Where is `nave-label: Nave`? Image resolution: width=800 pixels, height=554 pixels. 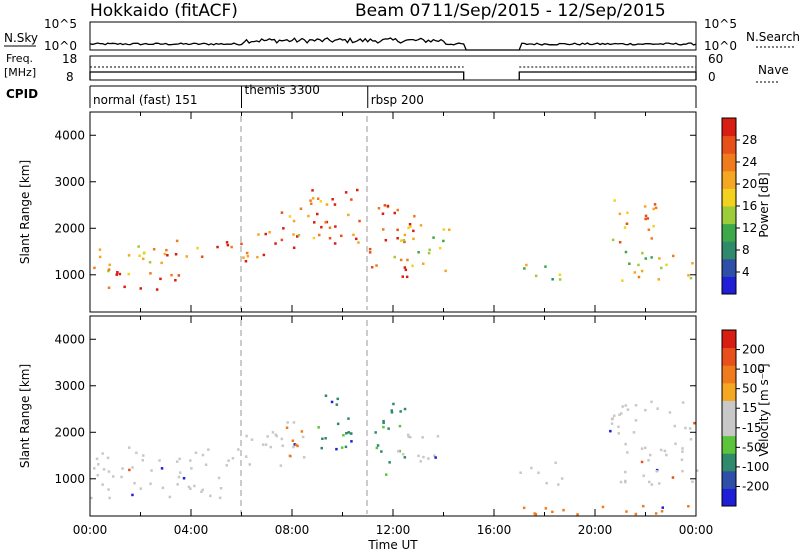
nave-label: Nave is located at coordinates (773, 70).